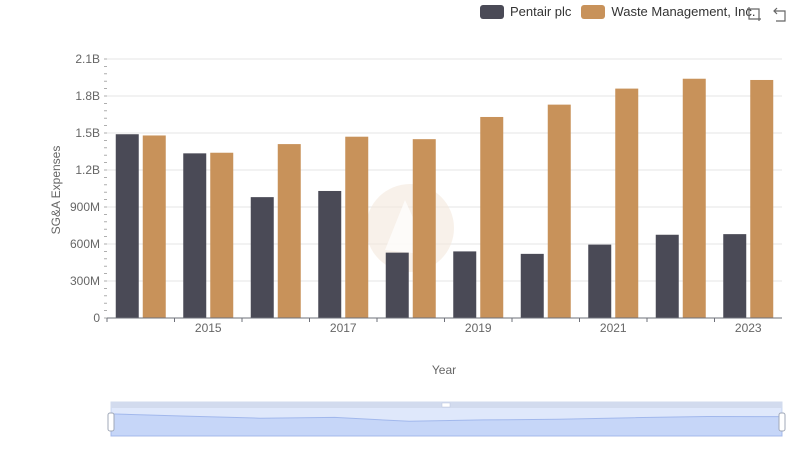  Describe the element at coordinates (762, 198) in the screenshot. I see `bar-waste-management-2023` at that location.